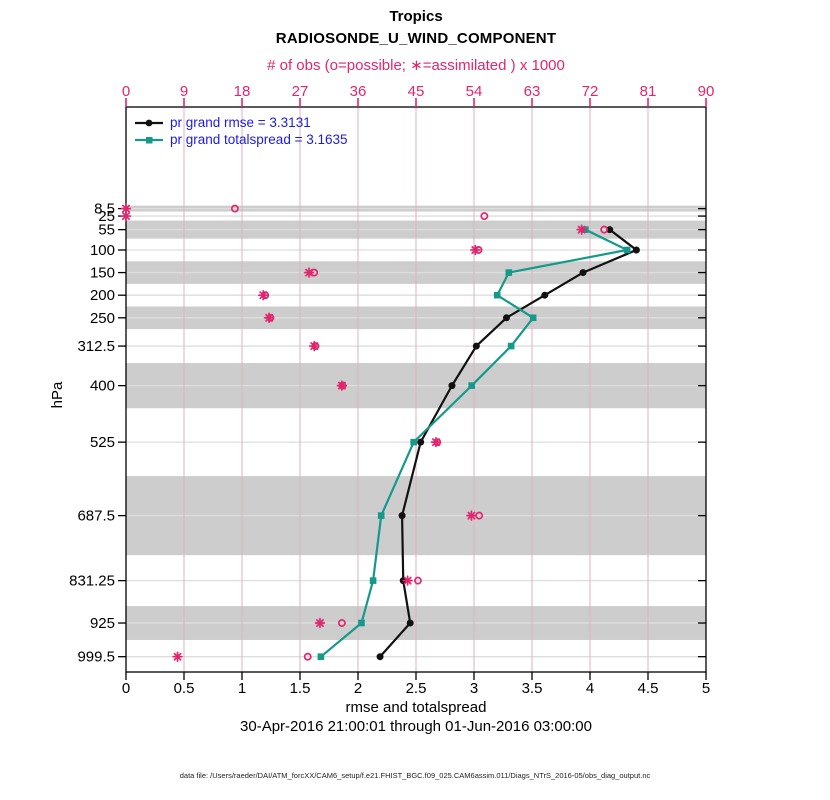  What do you see at coordinates (149, 122) in the screenshot?
I see `rmse-line-sample-icon` at bounding box center [149, 122].